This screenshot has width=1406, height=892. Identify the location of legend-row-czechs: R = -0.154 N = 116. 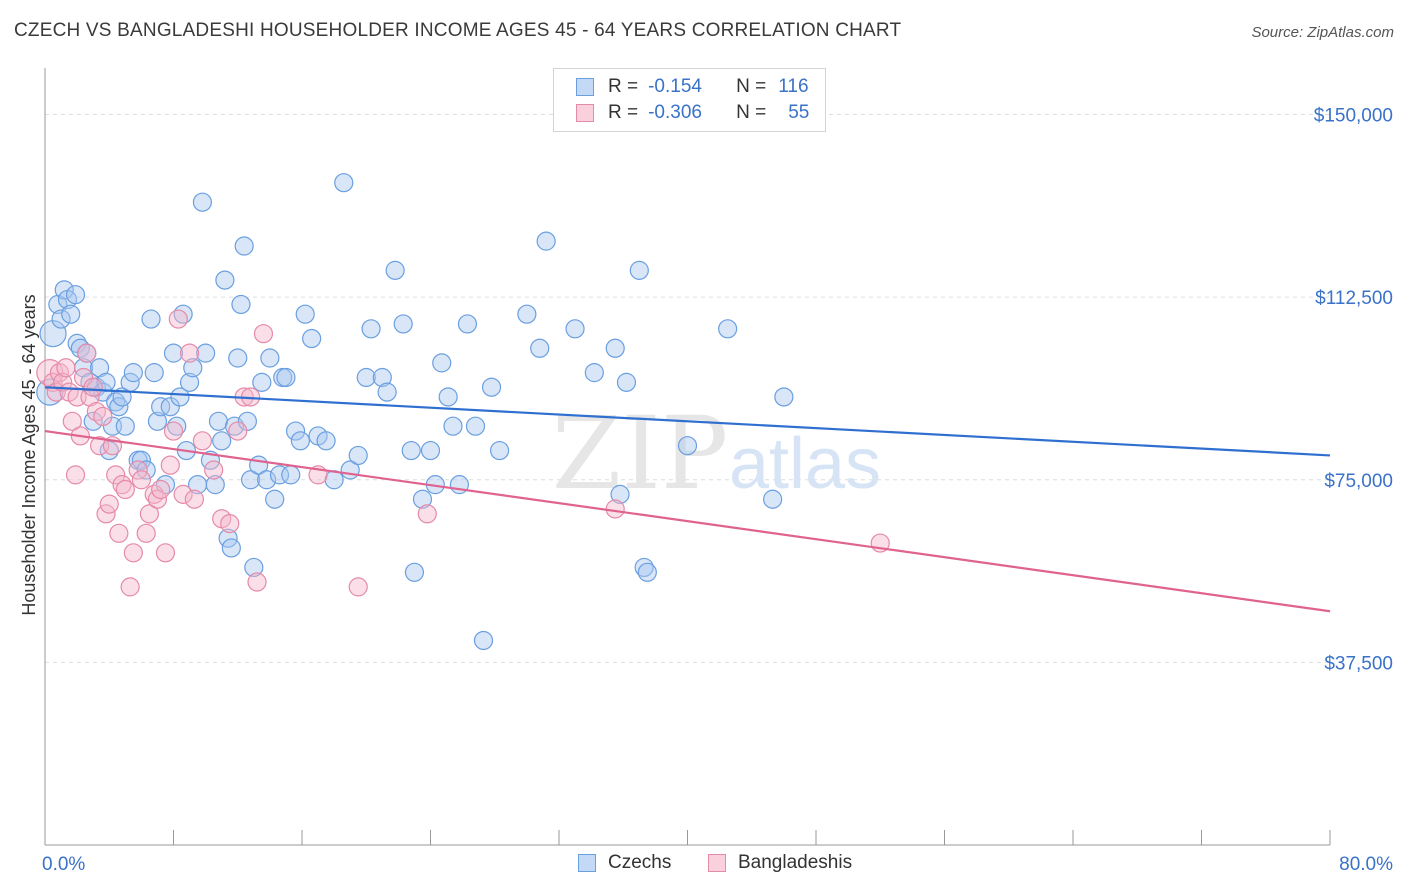
(692, 87).